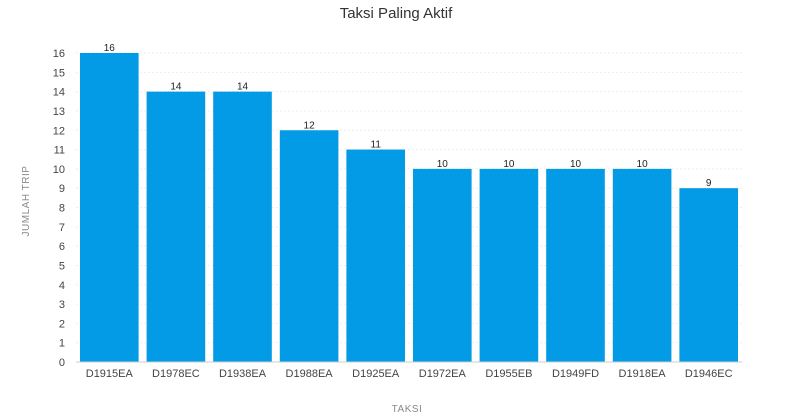 The width and height of the screenshot is (793, 420). I want to click on y-tick-label: 10, so click(59, 170).